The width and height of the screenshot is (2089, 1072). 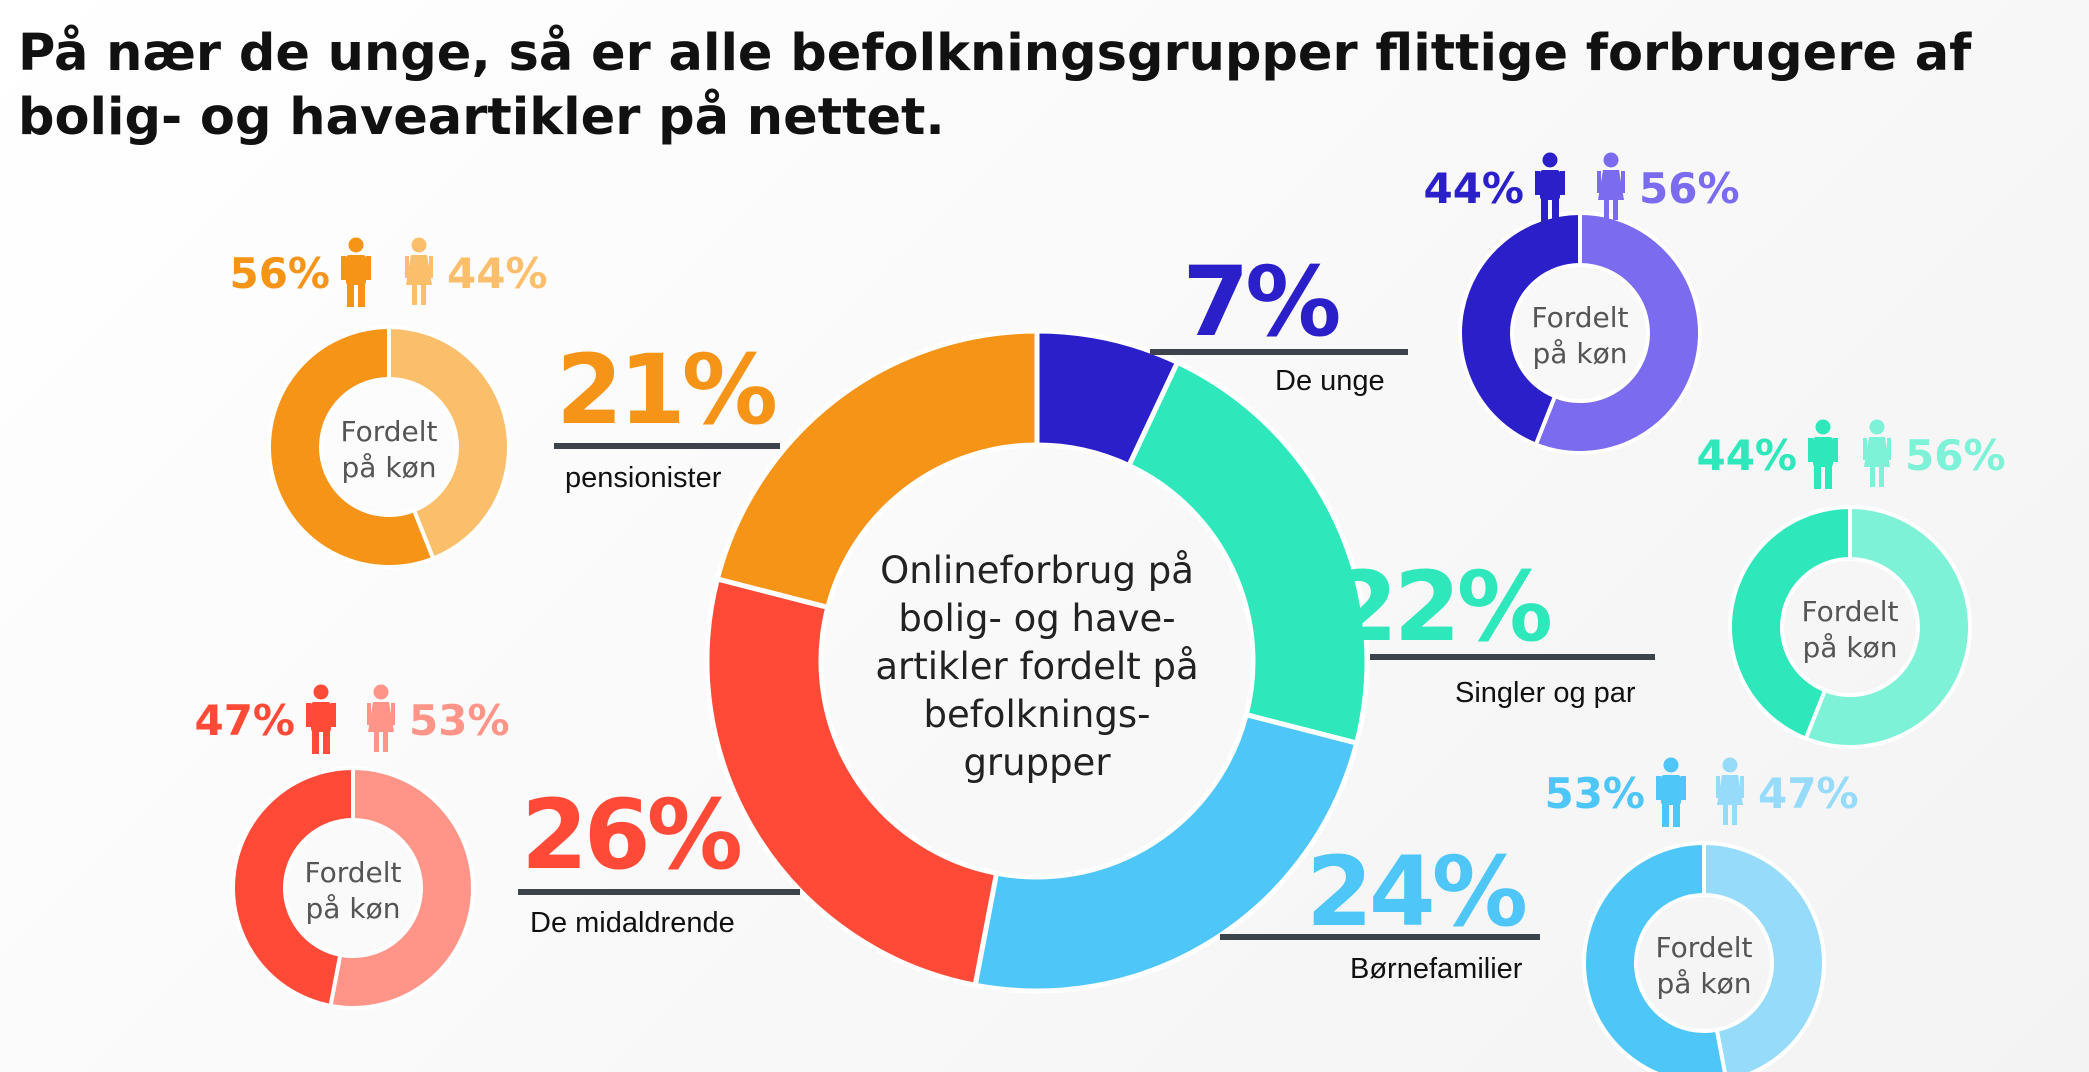 What do you see at coordinates (1416, 892) in the screenshot?
I see `callout-percent-boernefamilier: 24%` at bounding box center [1416, 892].